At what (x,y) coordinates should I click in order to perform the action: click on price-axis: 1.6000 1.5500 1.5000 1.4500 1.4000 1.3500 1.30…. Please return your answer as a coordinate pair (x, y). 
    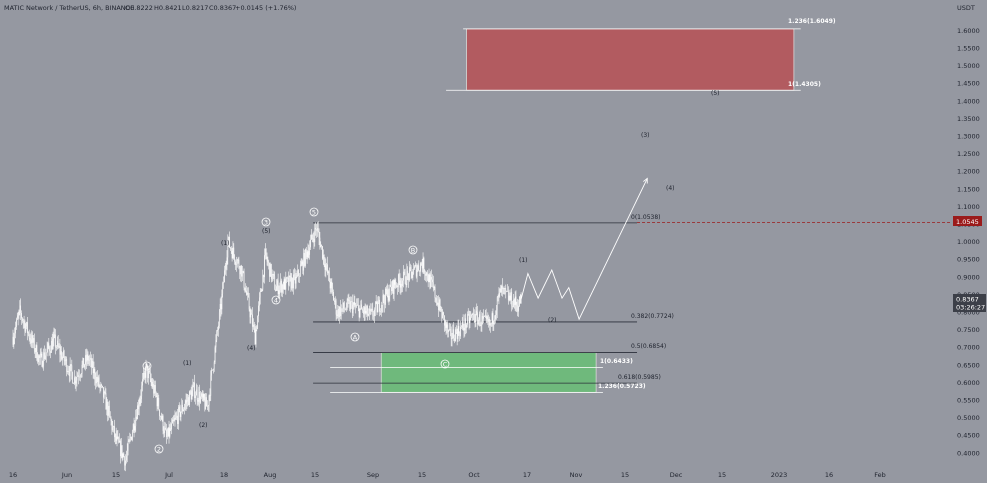
    Looking at the image, I should click on (968, 242).